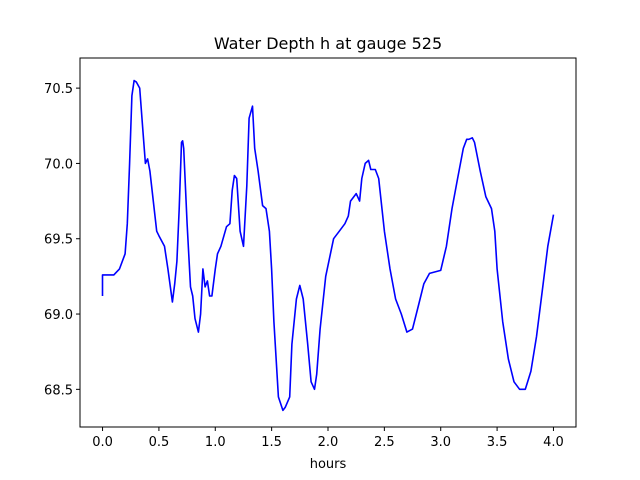  Describe the element at coordinates (553, 442) in the screenshot. I see `x-tick-label: 4.0` at that location.